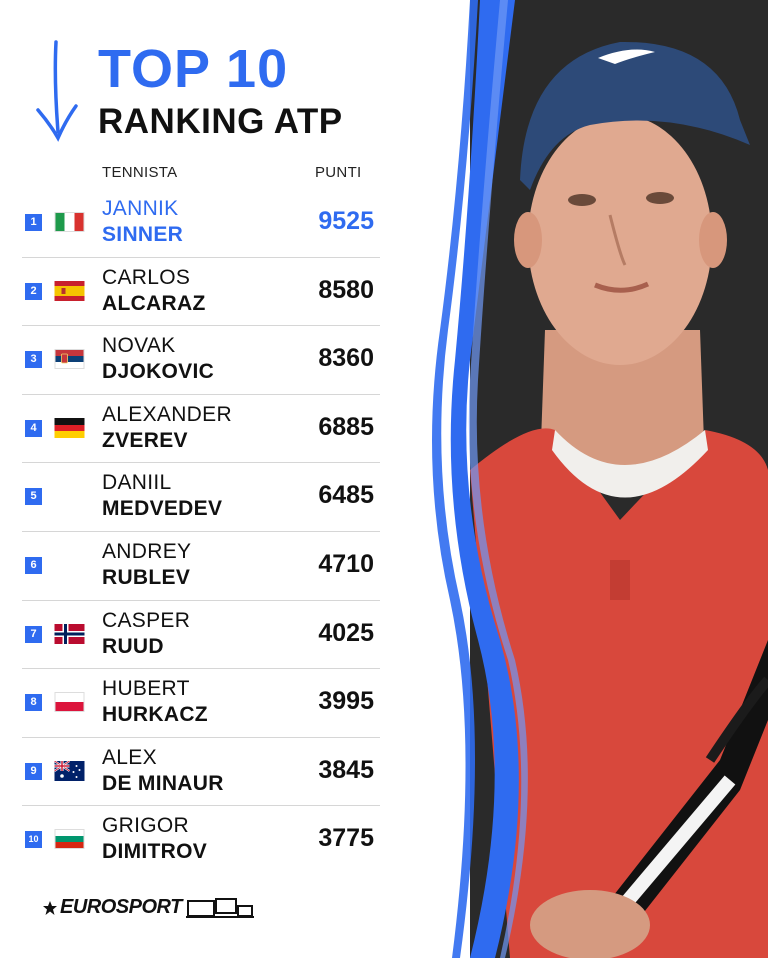  What do you see at coordinates (137, 483) in the screenshot?
I see `player-first-name: DANIIL` at bounding box center [137, 483].